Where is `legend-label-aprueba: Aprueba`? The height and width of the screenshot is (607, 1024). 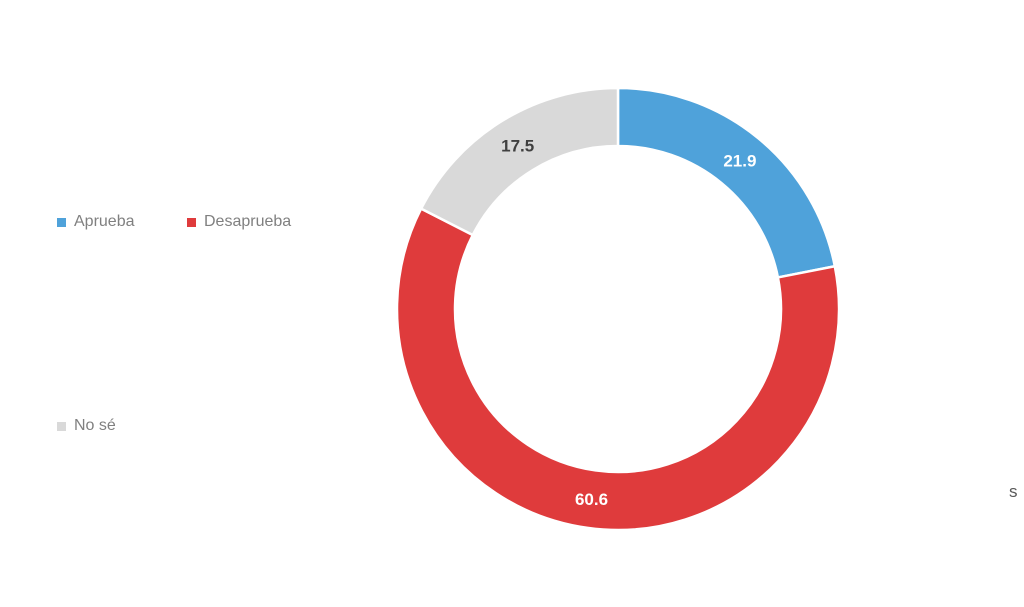 legend-label-aprueba: Aprueba is located at coordinates (104, 221).